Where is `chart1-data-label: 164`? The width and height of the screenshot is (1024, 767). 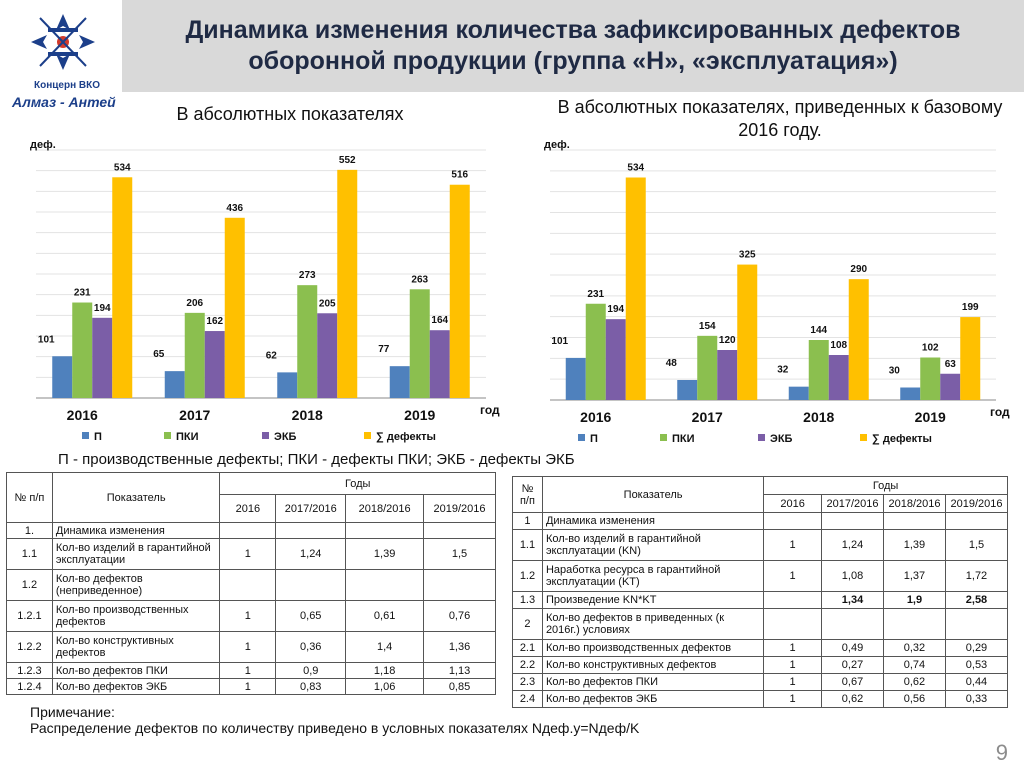 chart1-data-label: 164 is located at coordinates (439, 320).